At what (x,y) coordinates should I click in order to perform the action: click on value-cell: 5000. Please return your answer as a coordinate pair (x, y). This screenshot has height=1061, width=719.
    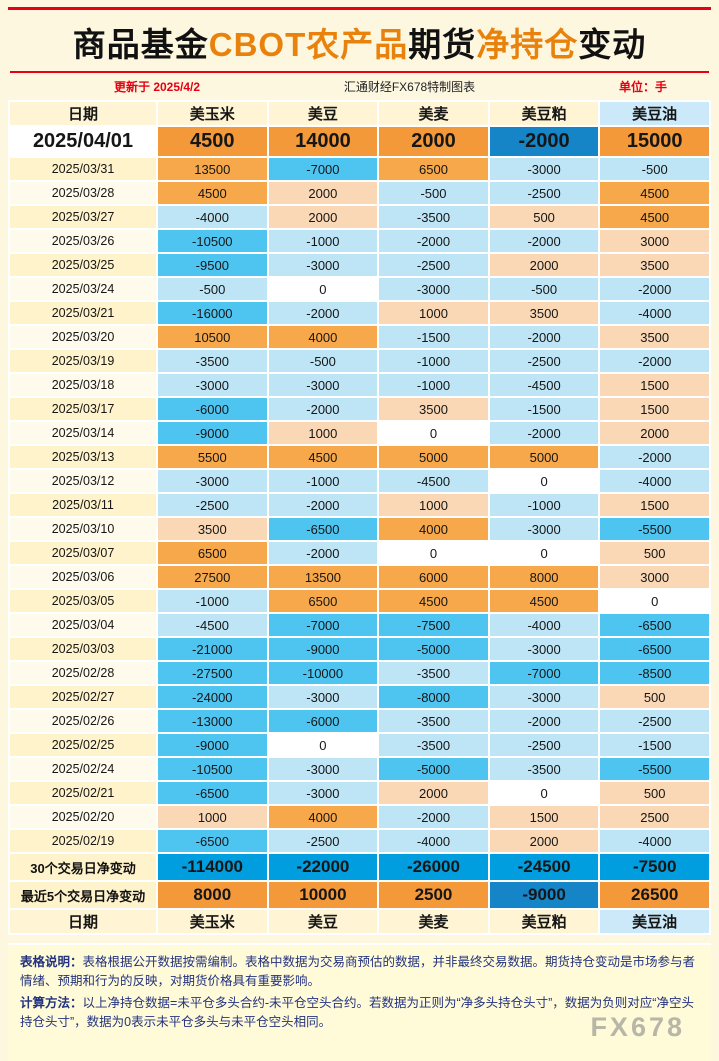
    Looking at the image, I should click on (433, 457).